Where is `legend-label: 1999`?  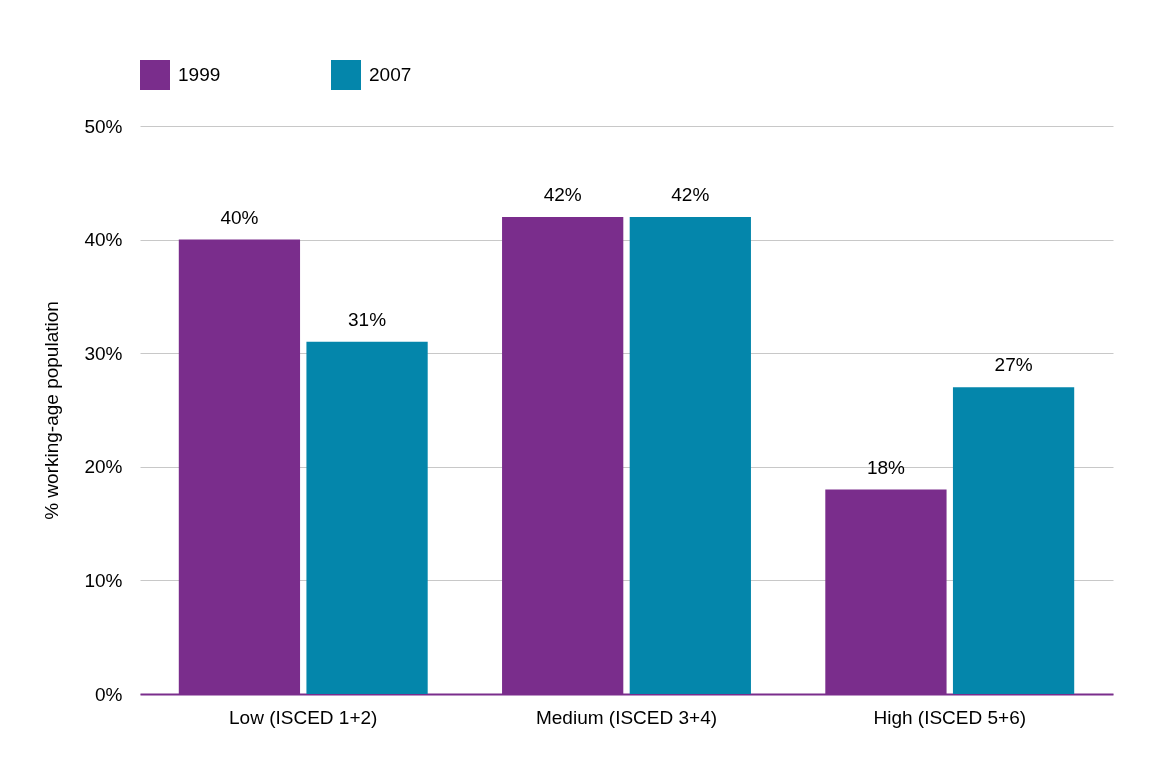
legend-label: 1999 is located at coordinates (199, 74).